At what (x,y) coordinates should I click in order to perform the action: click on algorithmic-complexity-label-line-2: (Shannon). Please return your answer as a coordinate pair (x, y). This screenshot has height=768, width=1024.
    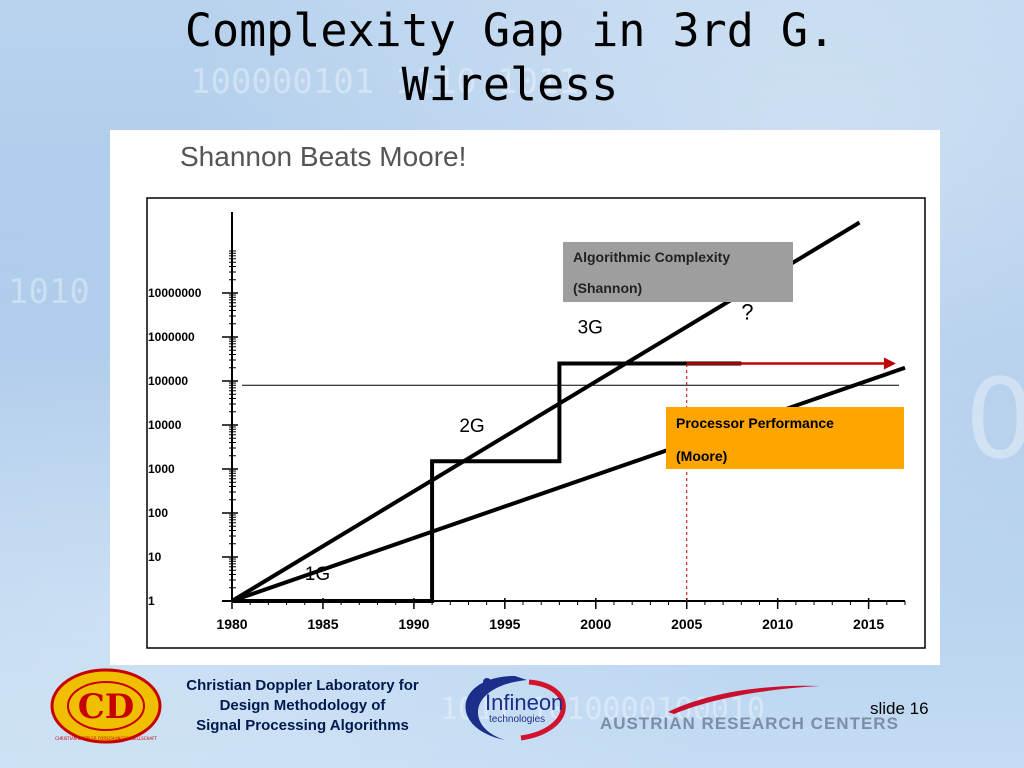
    Looking at the image, I should click on (607, 288).